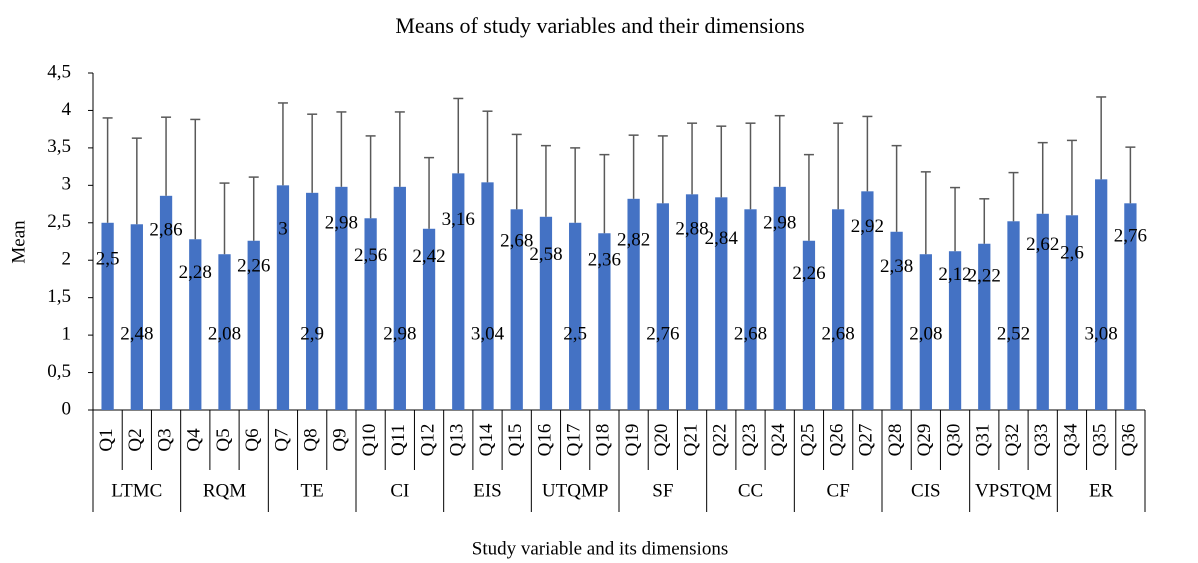 This screenshot has height=563, width=1198. I want to click on value-label: 2,38, so click(896, 266).